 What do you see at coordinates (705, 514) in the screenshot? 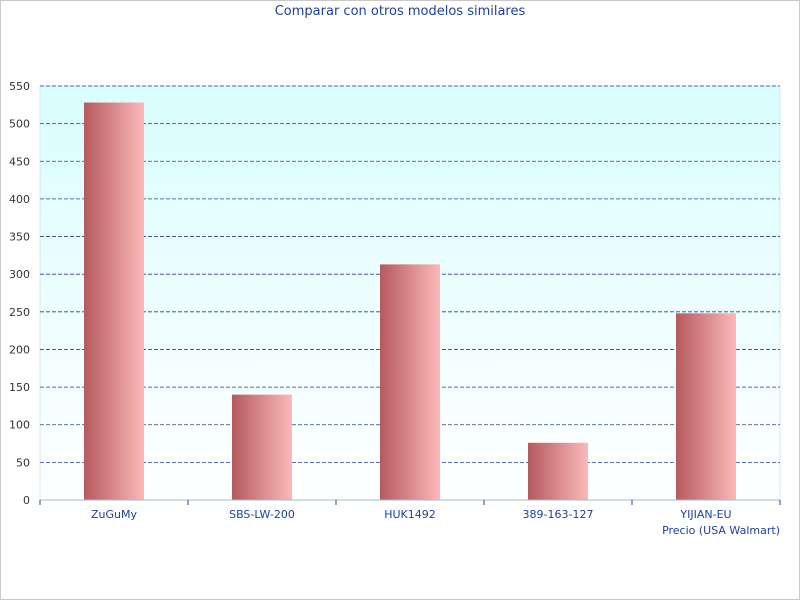
I see `x-tick-label: YIJIAN-EU` at bounding box center [705, 514].